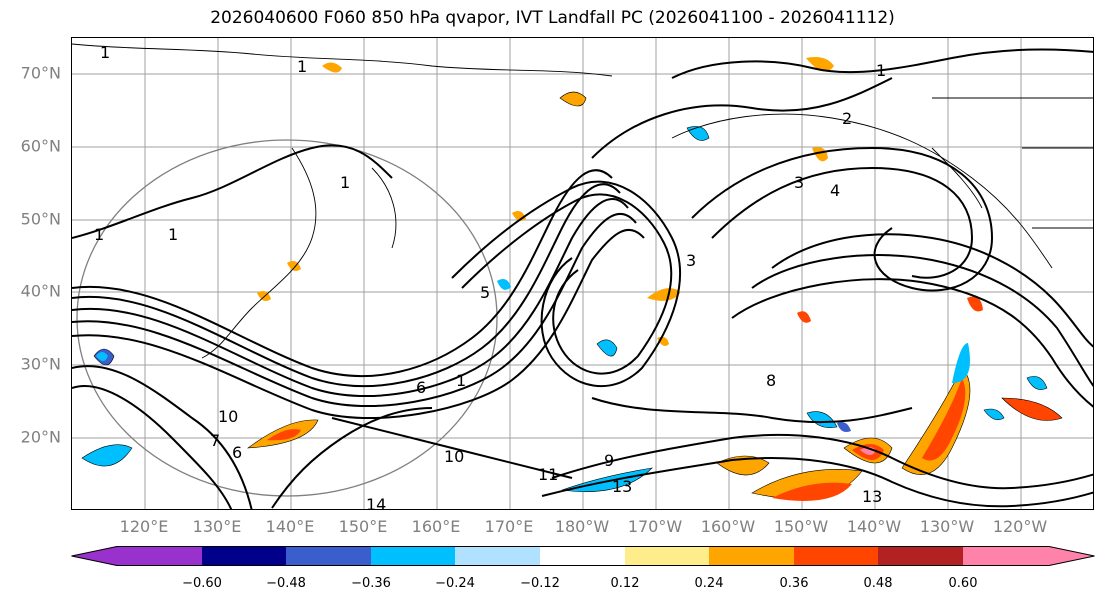  Describe the element at coordinates (376, 502) in the screenshot. I see `contour-label: 14` at that location.